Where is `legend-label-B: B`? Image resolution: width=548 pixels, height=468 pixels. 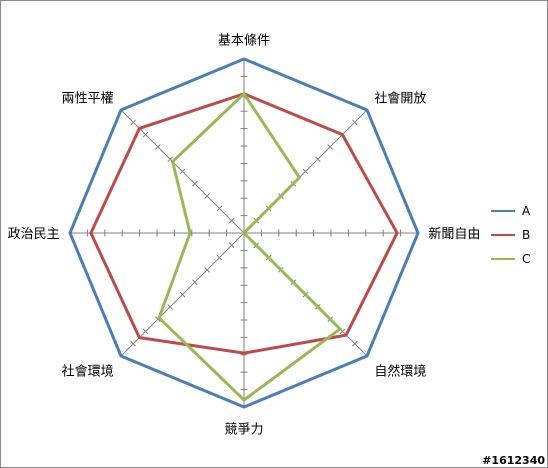
legend-label-B: B is located at coordinates (526, 235).